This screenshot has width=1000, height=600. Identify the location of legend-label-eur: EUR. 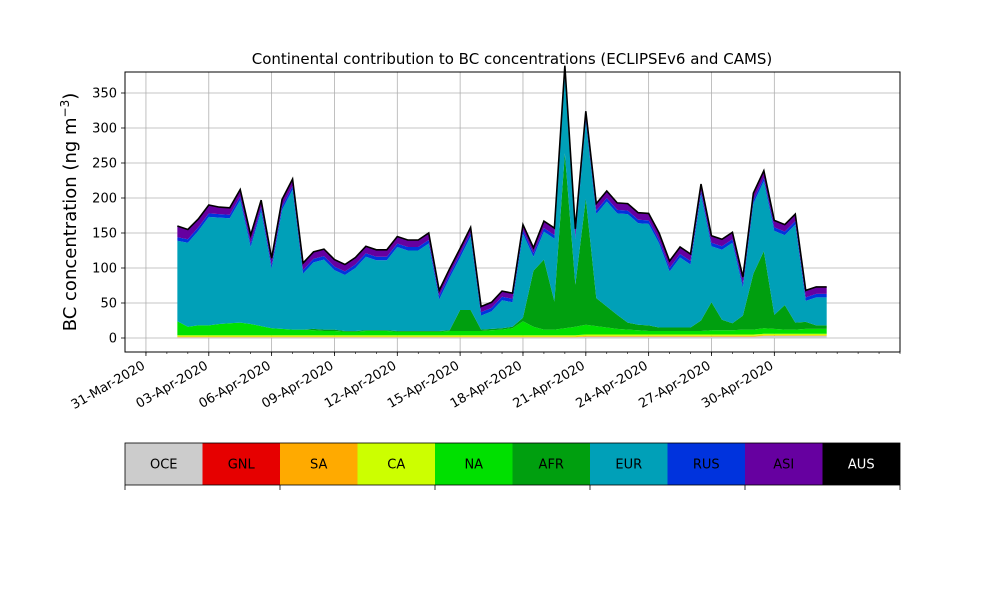
(628, 465).